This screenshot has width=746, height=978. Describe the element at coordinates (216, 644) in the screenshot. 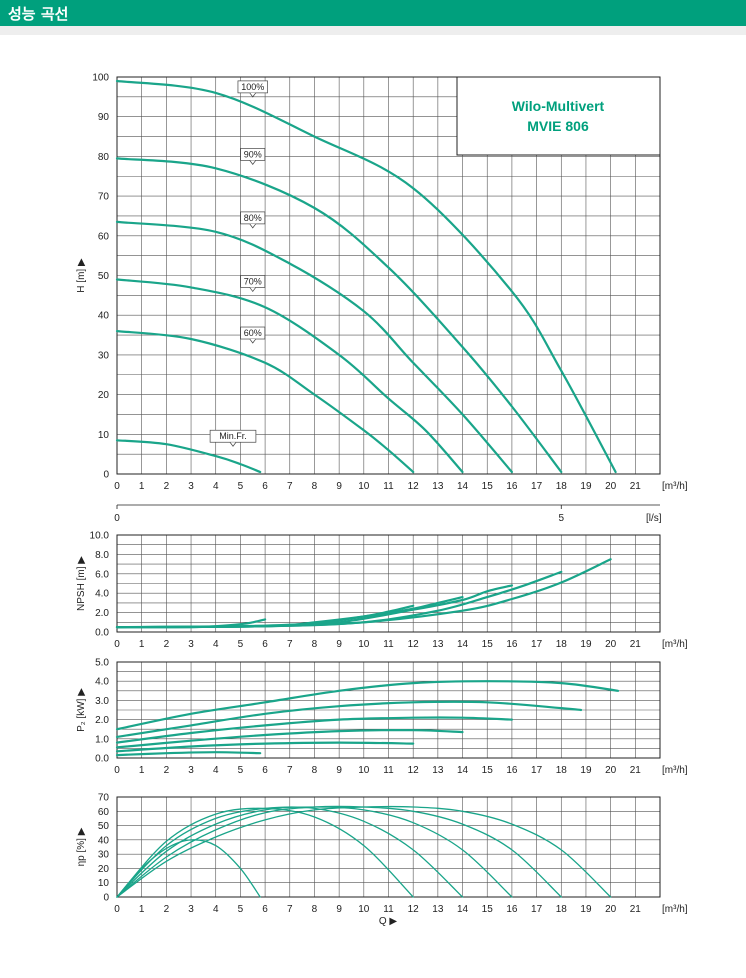

I see `npsh-x-tick-label: 4` at that location.